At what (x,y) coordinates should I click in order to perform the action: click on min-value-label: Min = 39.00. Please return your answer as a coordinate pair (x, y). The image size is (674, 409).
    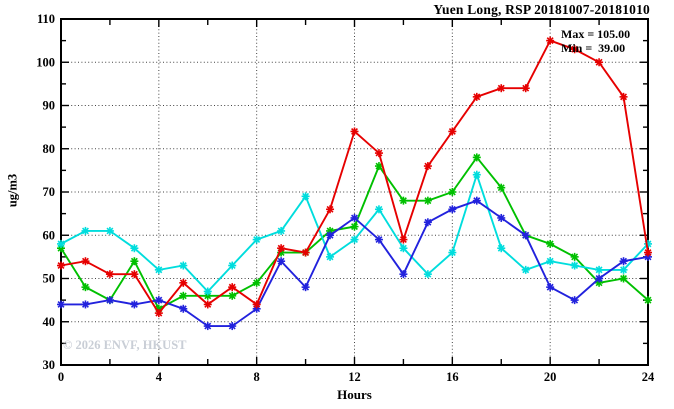
    Looking at the image, I should click on (593, 48).